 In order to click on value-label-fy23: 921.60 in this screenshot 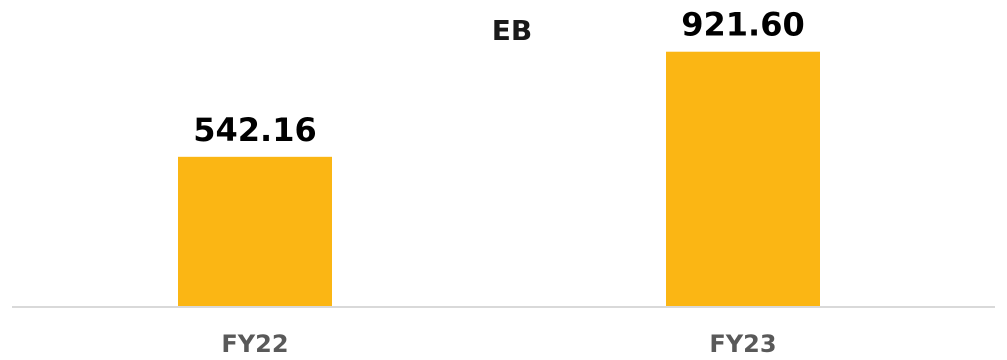, I will do `click(742, 25)`.